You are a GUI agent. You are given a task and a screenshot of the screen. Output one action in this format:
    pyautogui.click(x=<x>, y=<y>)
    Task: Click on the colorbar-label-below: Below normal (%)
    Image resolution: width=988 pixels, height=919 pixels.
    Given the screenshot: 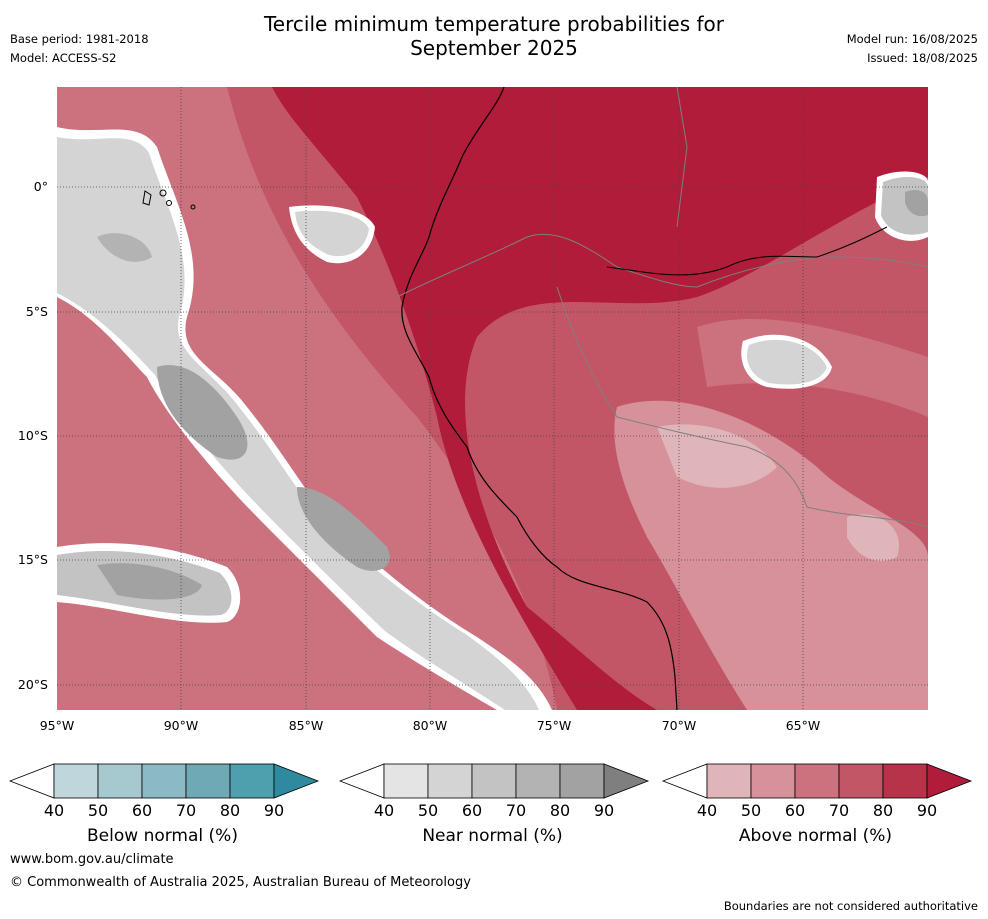 What is the action you would take?
    pyautogui.click(x=162, y=836)
    